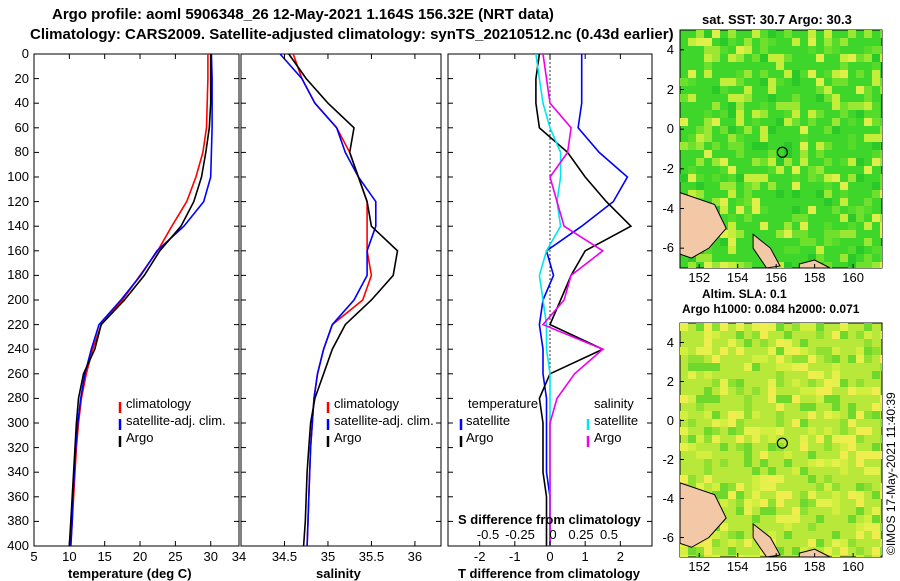 The height and width of the screenshot is (581, 900). Describe the element at coordinates (384, 420) in the screenshot. I see `sal-legend-satellite: satellite-adj. clim.` at that location.